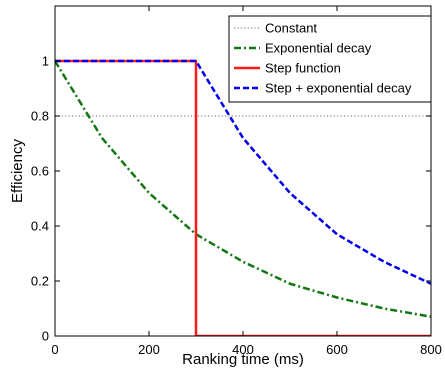 This screenshot has width=445, height=368. I want to click on x-tick-label-2: 400, so click(243, 349).